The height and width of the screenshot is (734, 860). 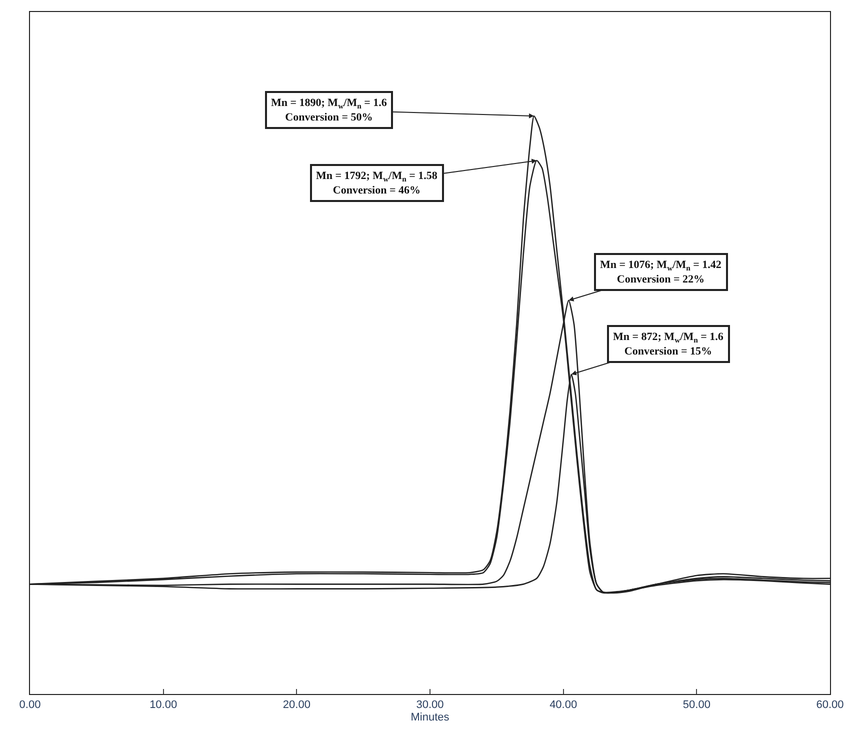 I want to click on annotation: Mn = 1792; M$_{w}$/M$_{n}$ = 1.58 Conversion = 46%, so click(x=377, y=183).